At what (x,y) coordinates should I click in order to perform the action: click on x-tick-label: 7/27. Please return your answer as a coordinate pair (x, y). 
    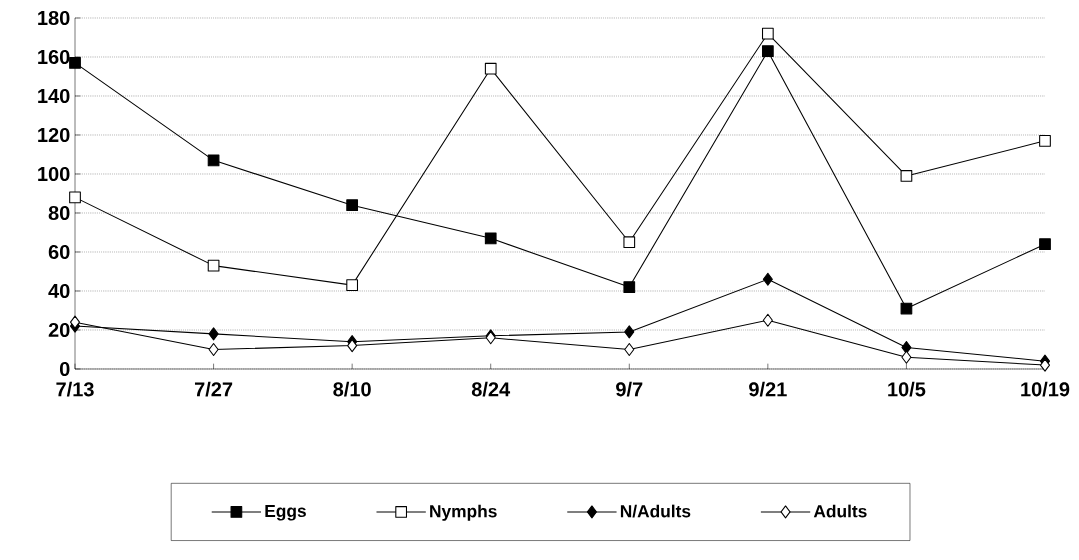
    Looking at the image, I should click on (213, 389).